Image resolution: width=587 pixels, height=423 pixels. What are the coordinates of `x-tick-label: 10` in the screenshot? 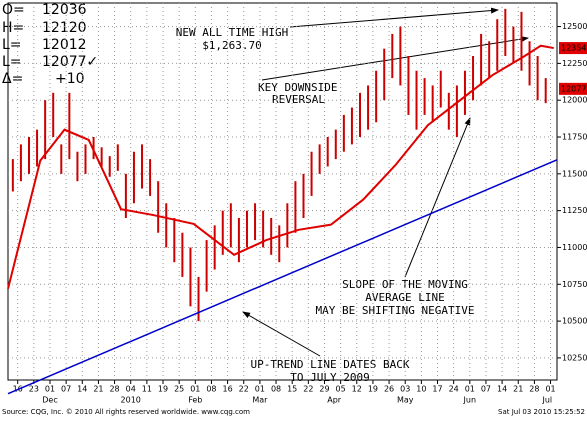 It's located at (421, 389).